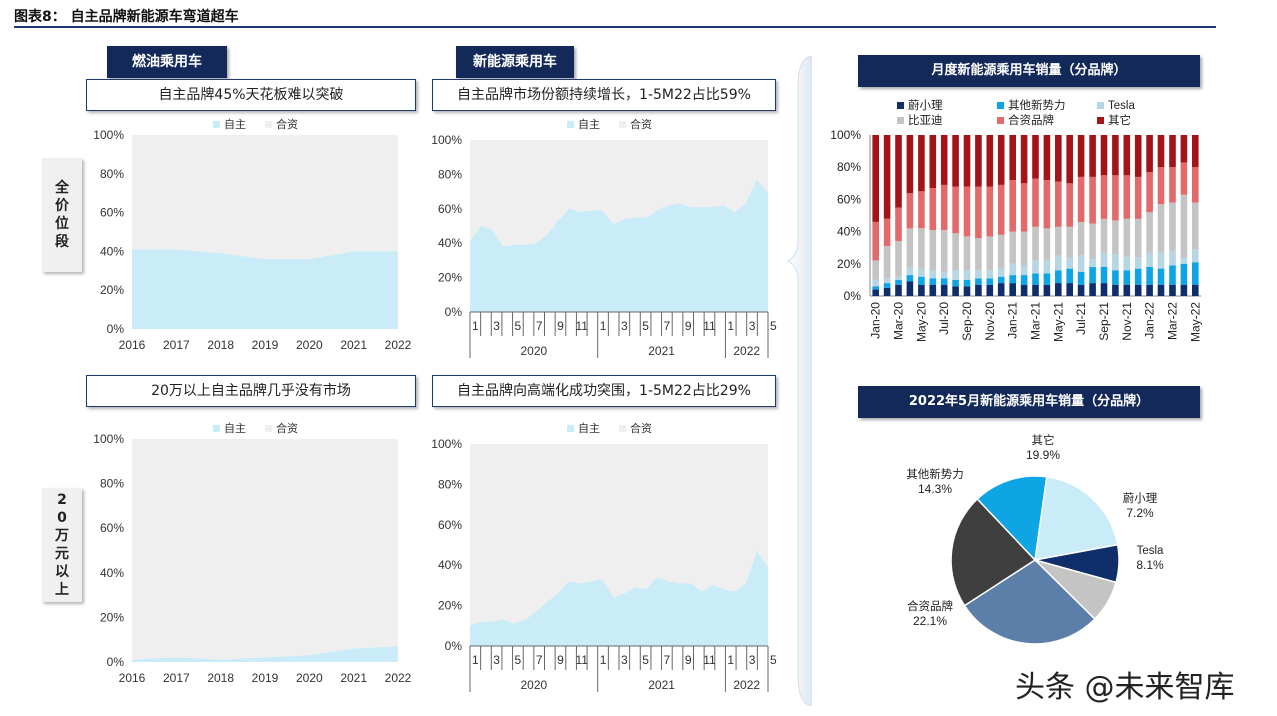  Describe the element at coordinates (1150, 551) in the screenshot. I see `pie-slice-name: Tesla` at that location.